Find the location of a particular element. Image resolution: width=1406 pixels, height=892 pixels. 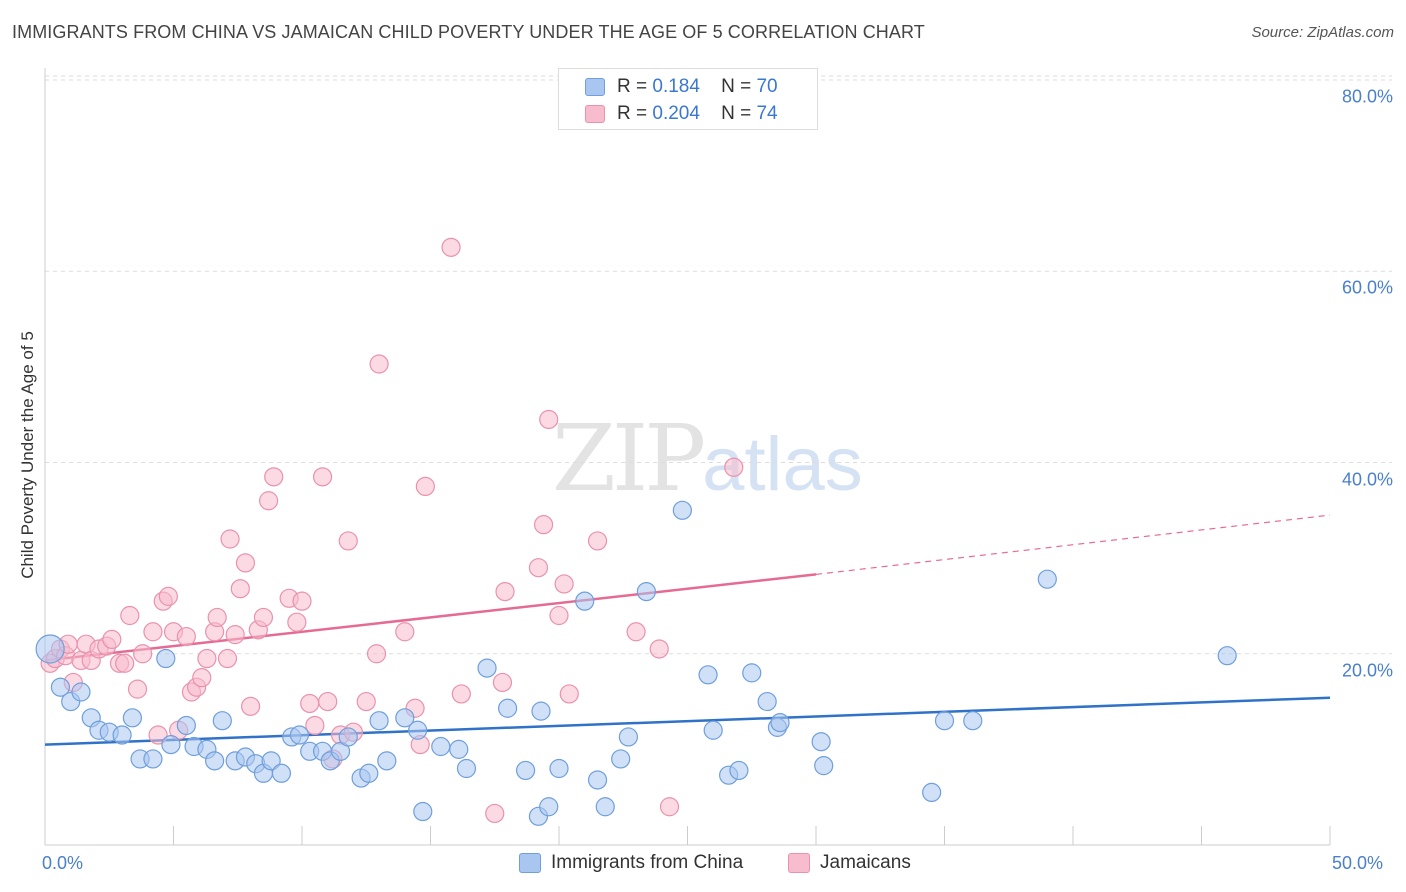

bottom-legend-china: Immigrants from China is located at coordinates (631, 863).